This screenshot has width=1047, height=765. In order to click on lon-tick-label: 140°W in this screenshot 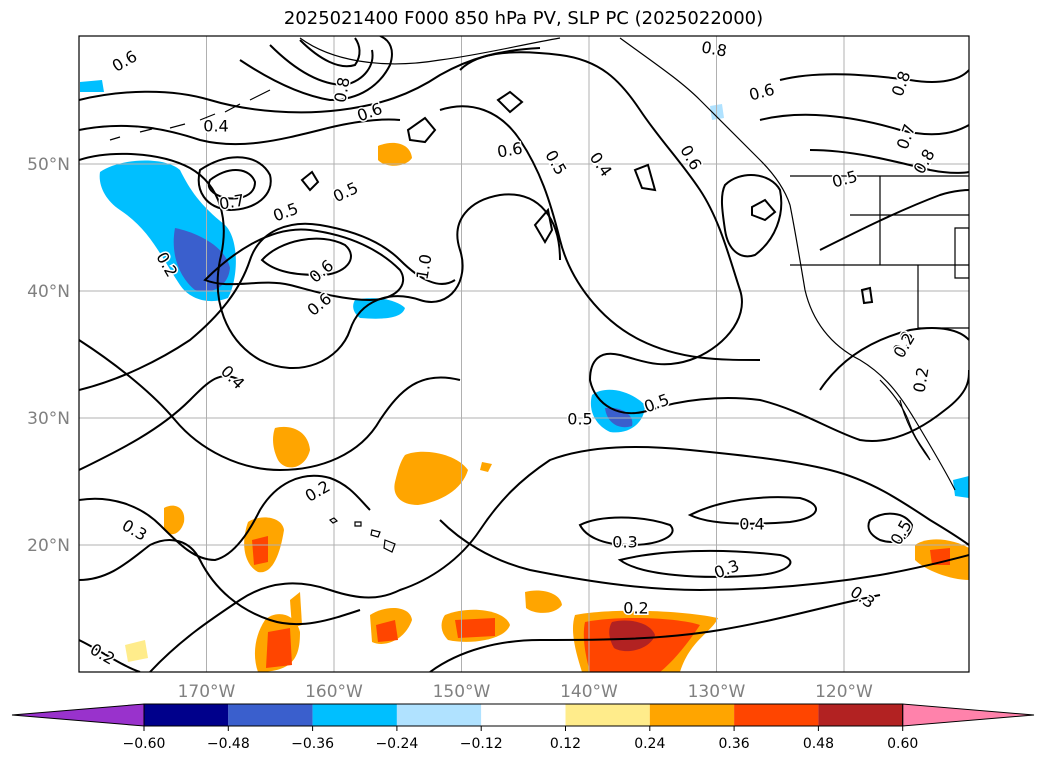, I will do `click(589, 692)`.